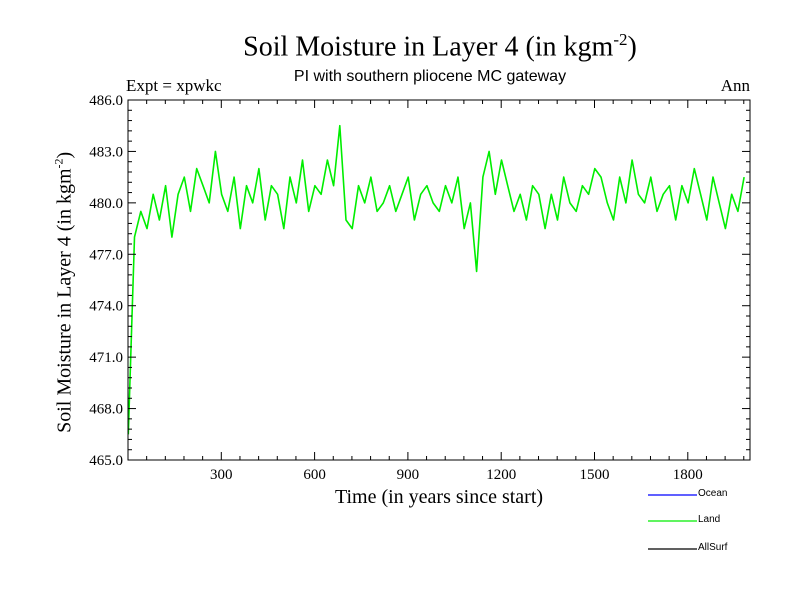 The image size is (800, 600). Describe the element at coordinates (735, 85) in the screenshot. I see `period-label: Ann` at that location.